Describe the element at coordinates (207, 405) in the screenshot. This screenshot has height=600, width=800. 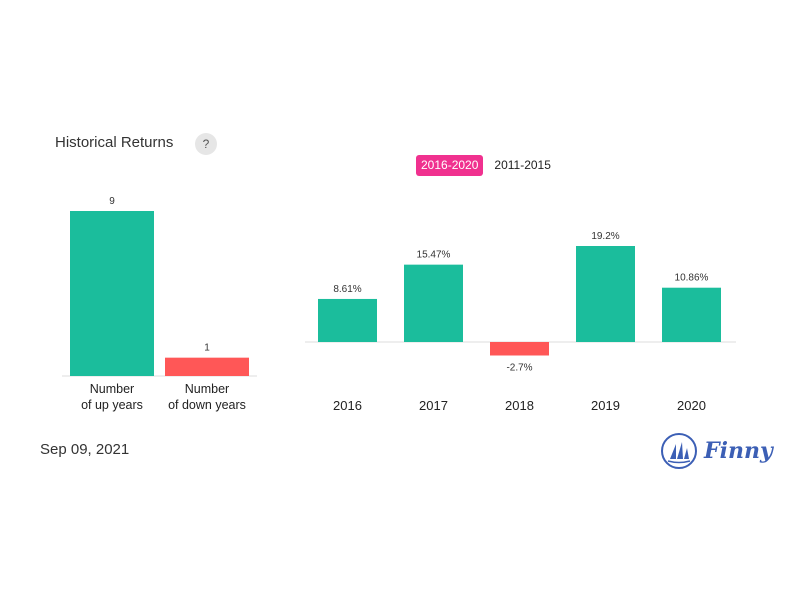
I see `category-label: of down years` at that location.